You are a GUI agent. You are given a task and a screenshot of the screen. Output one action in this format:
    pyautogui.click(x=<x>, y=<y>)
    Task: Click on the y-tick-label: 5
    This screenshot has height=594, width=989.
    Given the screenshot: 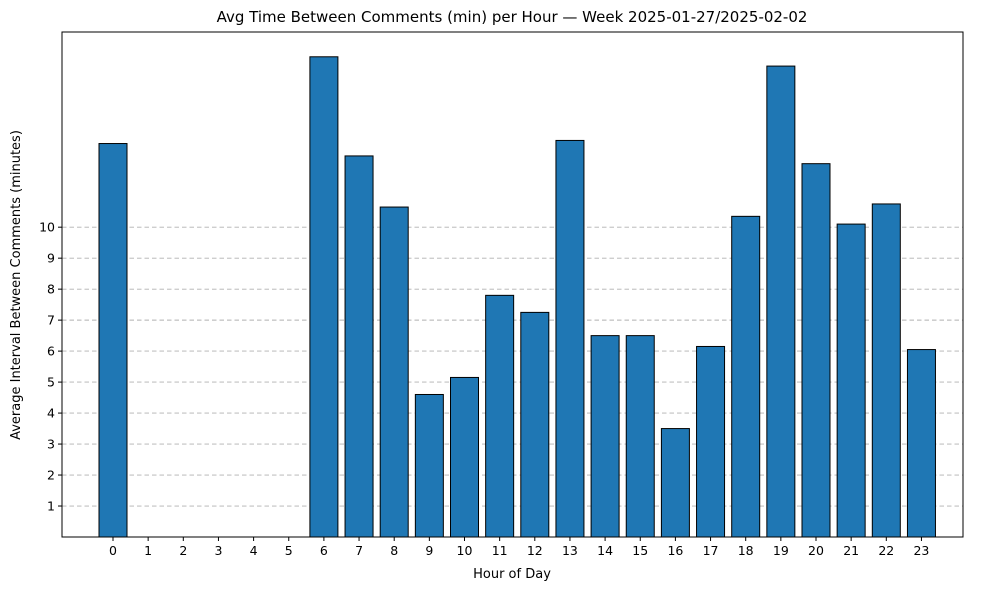 What is the action you would take?
    pyautogui.click(x=51, y=382)
    